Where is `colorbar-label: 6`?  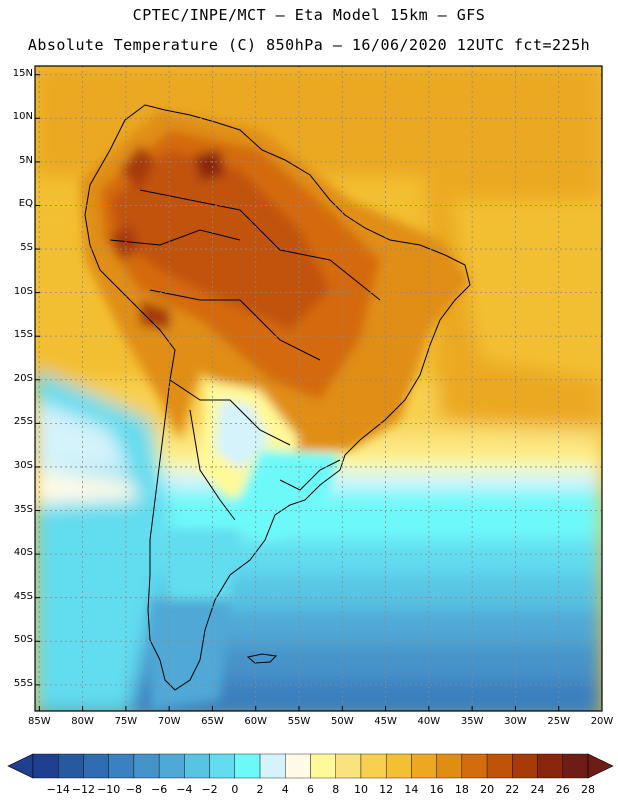
colorbar-label: 6 is located at coordinates (310, 789).